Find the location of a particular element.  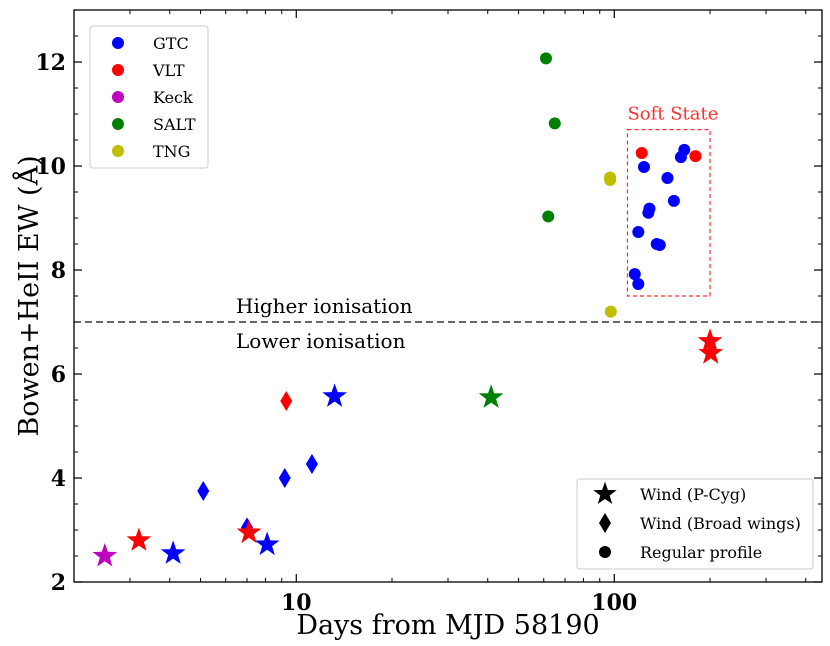

legend-label-circle: Regular profile is located at coordinates (701, 552).